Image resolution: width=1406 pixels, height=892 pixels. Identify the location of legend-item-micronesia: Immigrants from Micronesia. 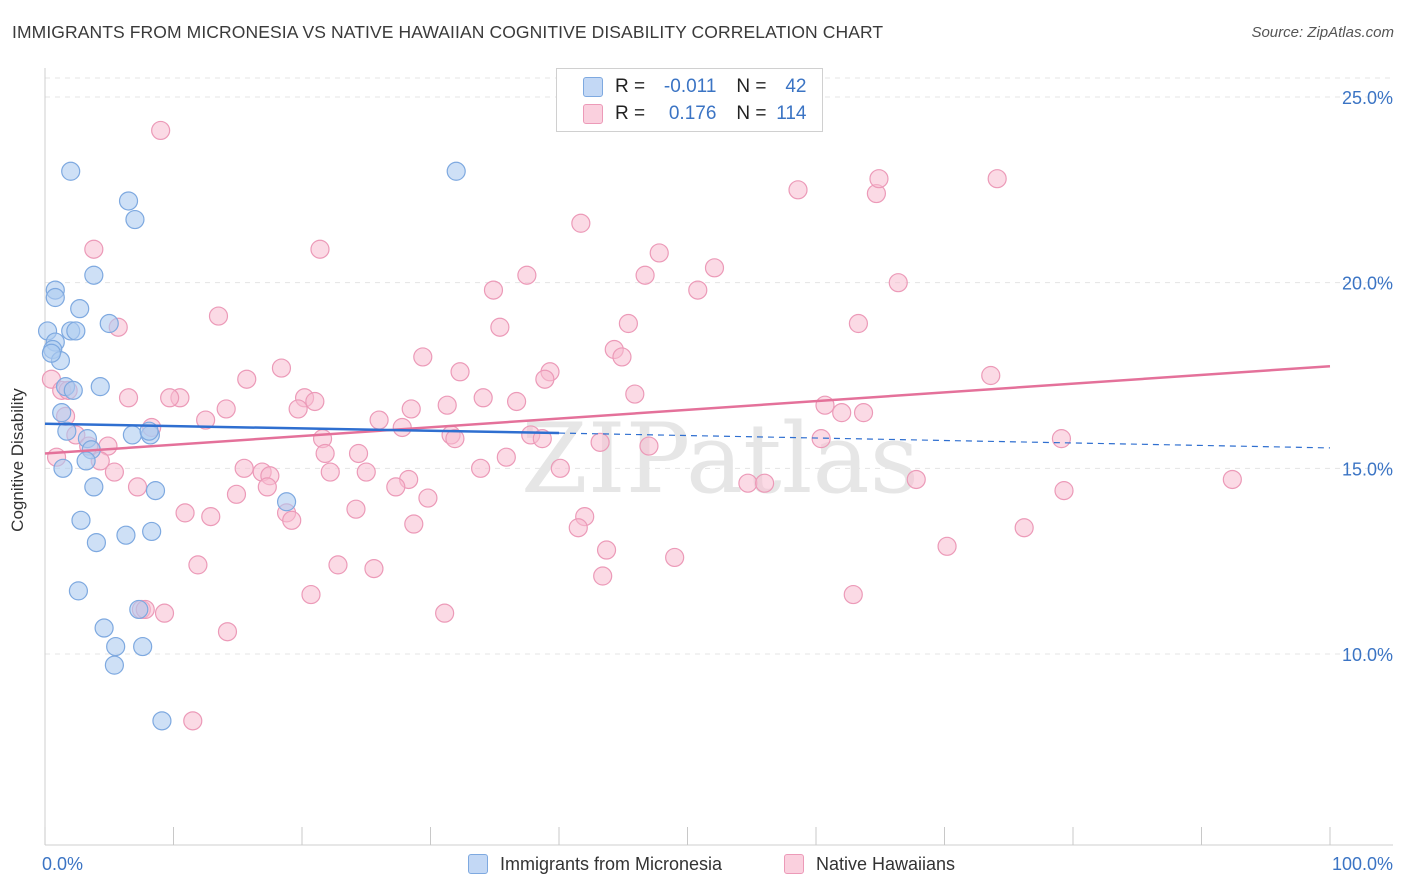
(595, 864).